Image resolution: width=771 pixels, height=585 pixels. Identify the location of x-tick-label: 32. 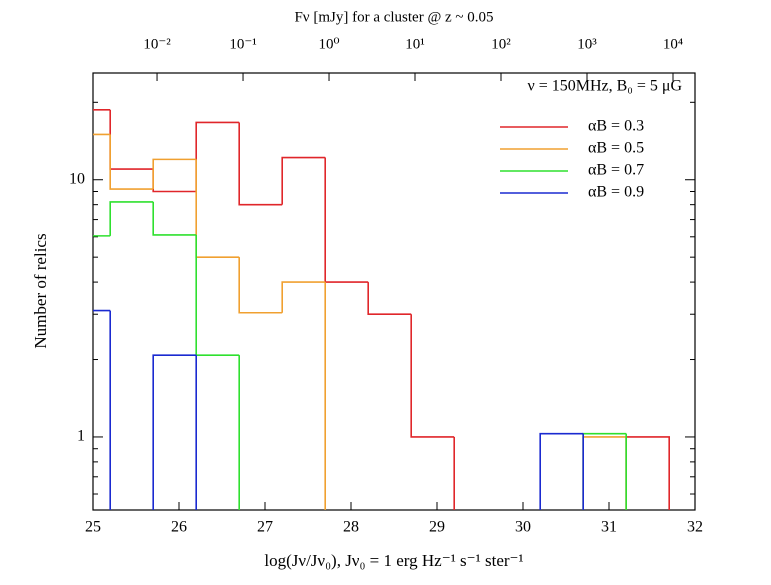
(695, 527).